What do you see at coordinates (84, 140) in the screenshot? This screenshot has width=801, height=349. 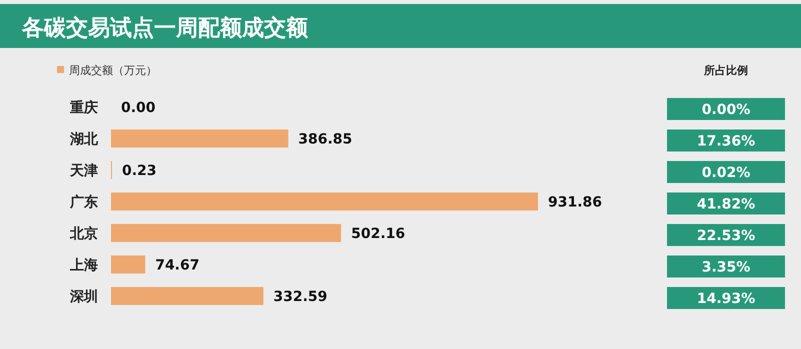 I see `y-tick-label: 湖北` at bounding box center [84, 140].